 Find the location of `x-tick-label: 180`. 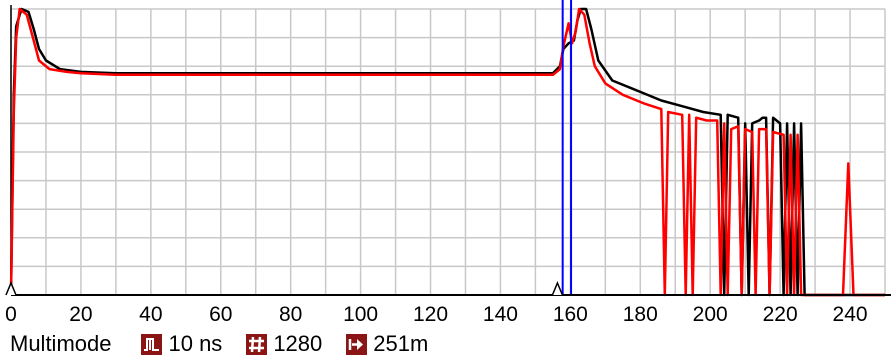

x-tick-label: 180 is located at coordinates (640, 314).